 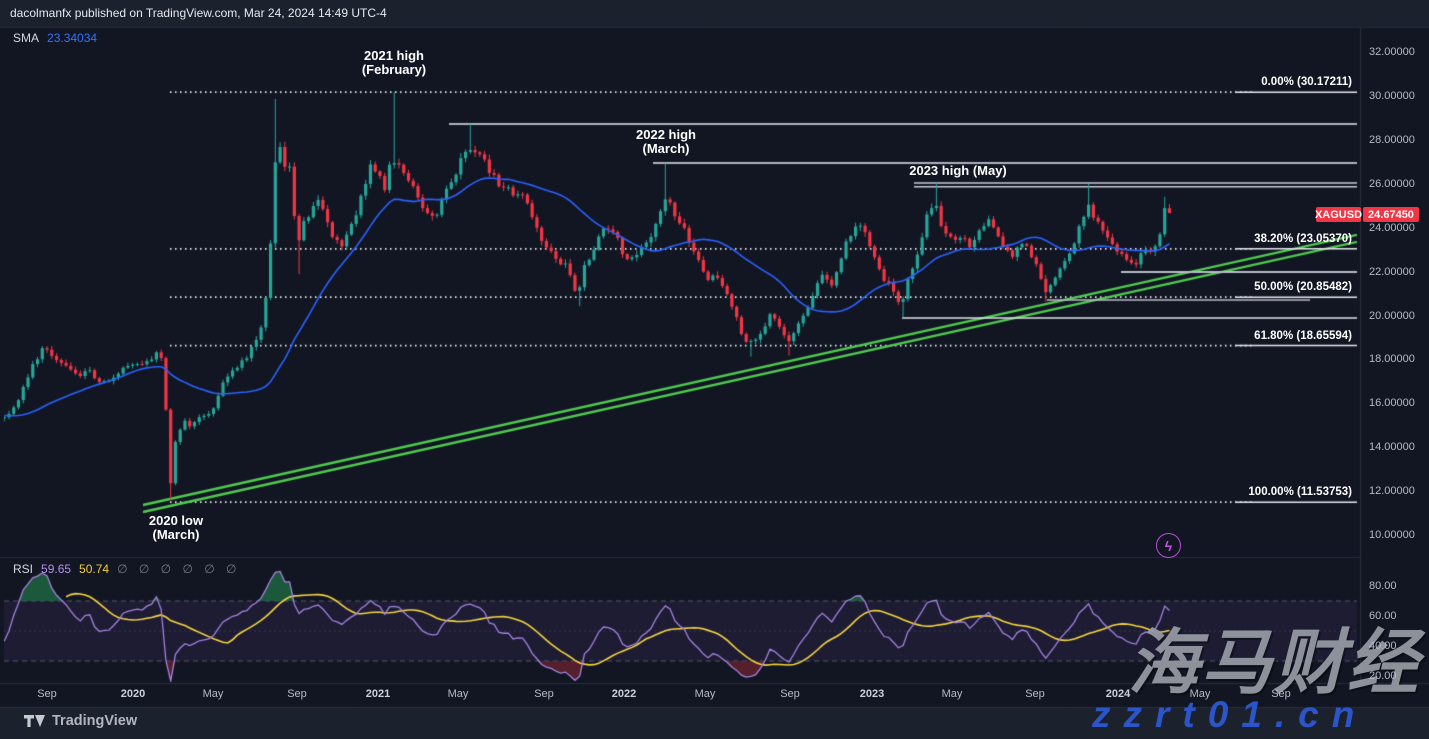 I want to click on price-axis-label: 28.00000, so click(x=1392, y=140).